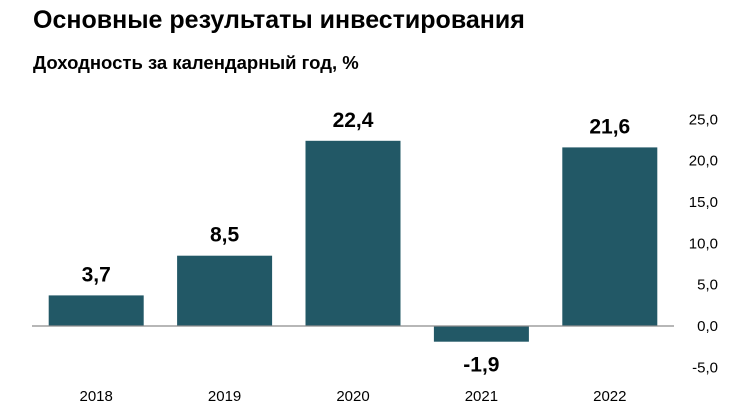  What do you see at coordinates (96, 396) in the screenshot?
I see `category-label-2018: 2018` at bounding box center [96, 396].